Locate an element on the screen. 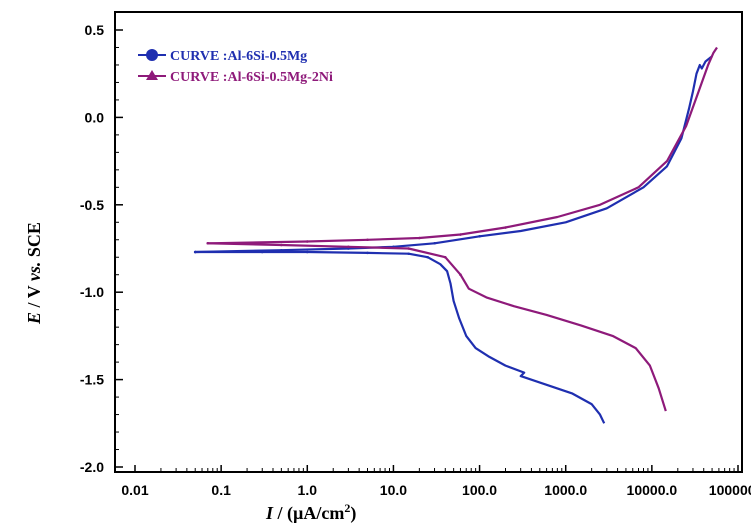  x-tick-label: 10.0 is located at coordinates (393, 490).